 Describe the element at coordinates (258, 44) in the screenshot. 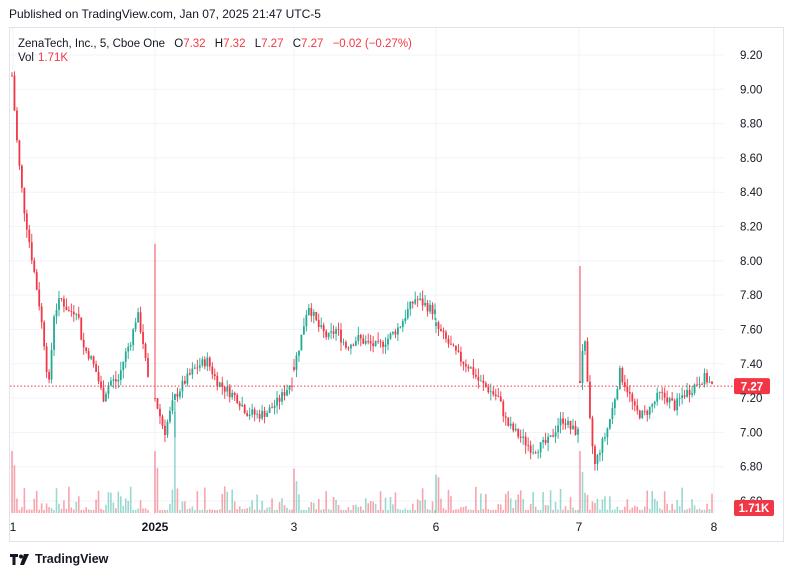

I see `low-label: L` at that location.